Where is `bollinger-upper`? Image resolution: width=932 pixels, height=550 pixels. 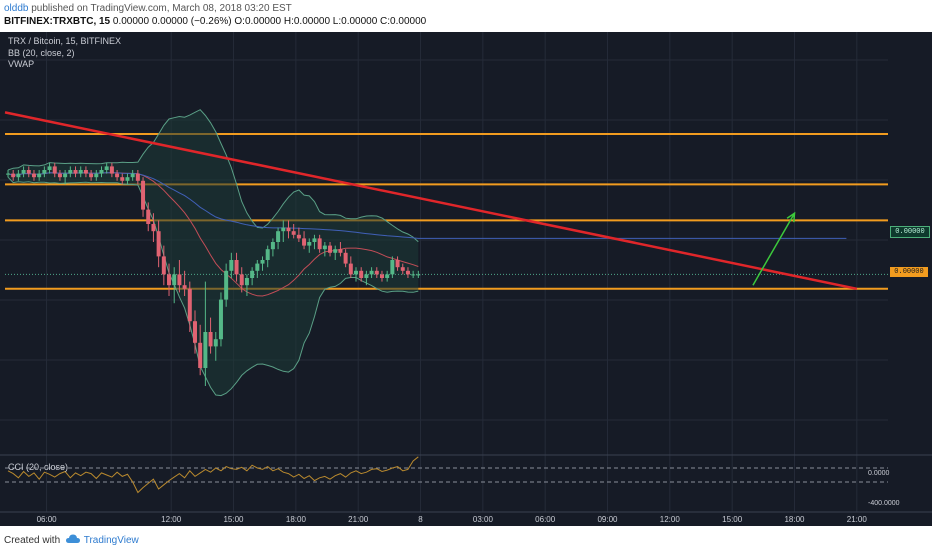
bollinger-upper is located at coordinates (213, 176).